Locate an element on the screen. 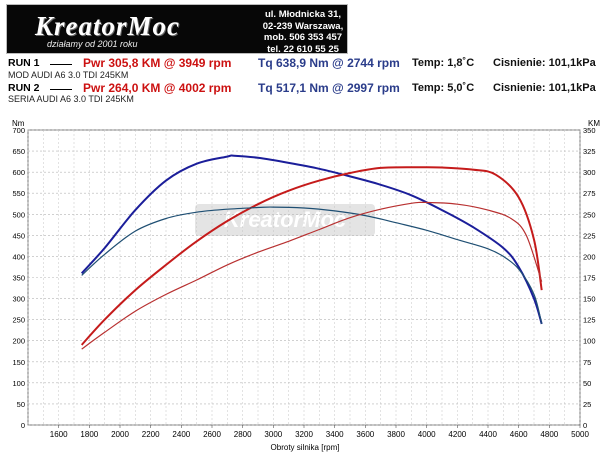 The height and width of the screenshot is (457, 610). y-left-tick-label: 600 is located at coordinates (18, 172).